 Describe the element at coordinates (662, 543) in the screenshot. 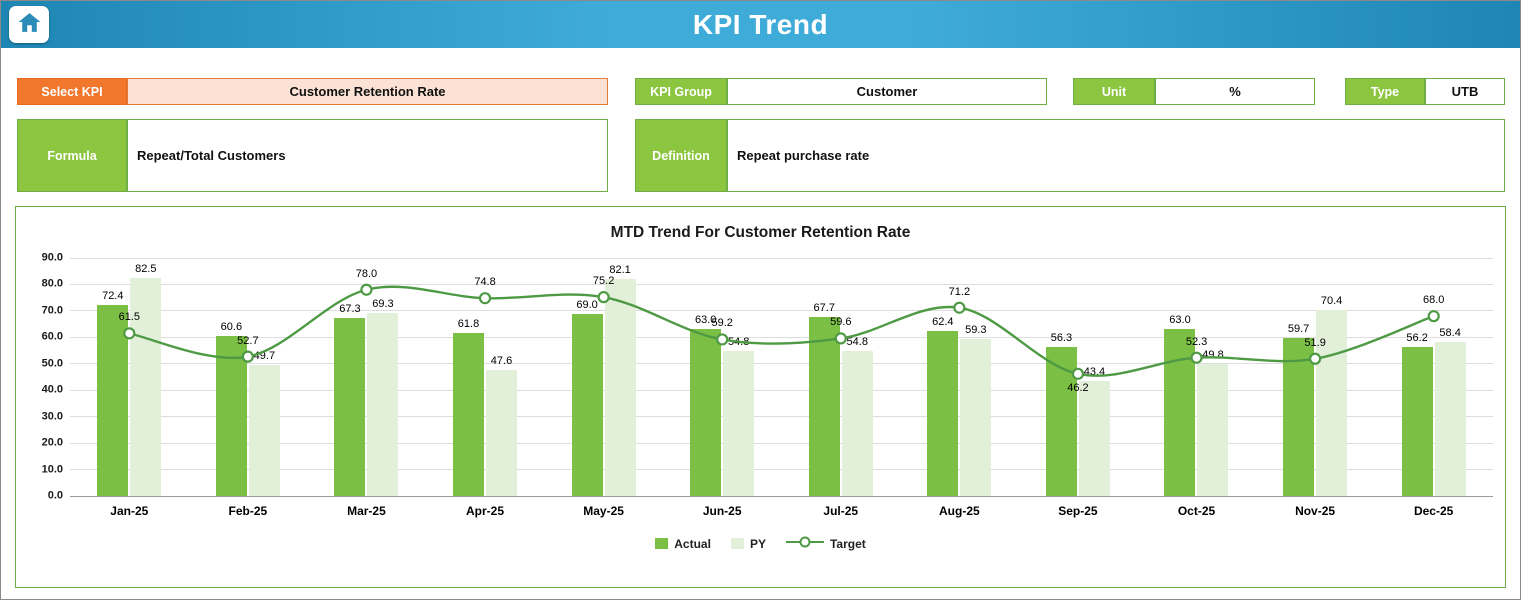

I see `actual-swatch-icon` at that location.